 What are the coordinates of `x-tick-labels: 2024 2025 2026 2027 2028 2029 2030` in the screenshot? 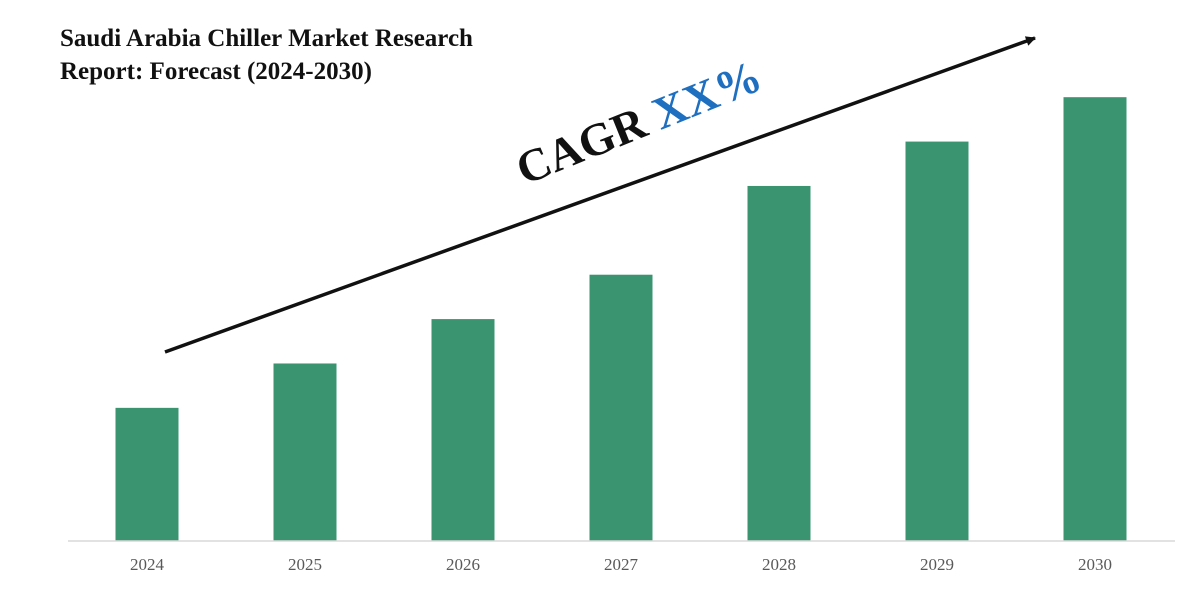 It's located at (621, 564).